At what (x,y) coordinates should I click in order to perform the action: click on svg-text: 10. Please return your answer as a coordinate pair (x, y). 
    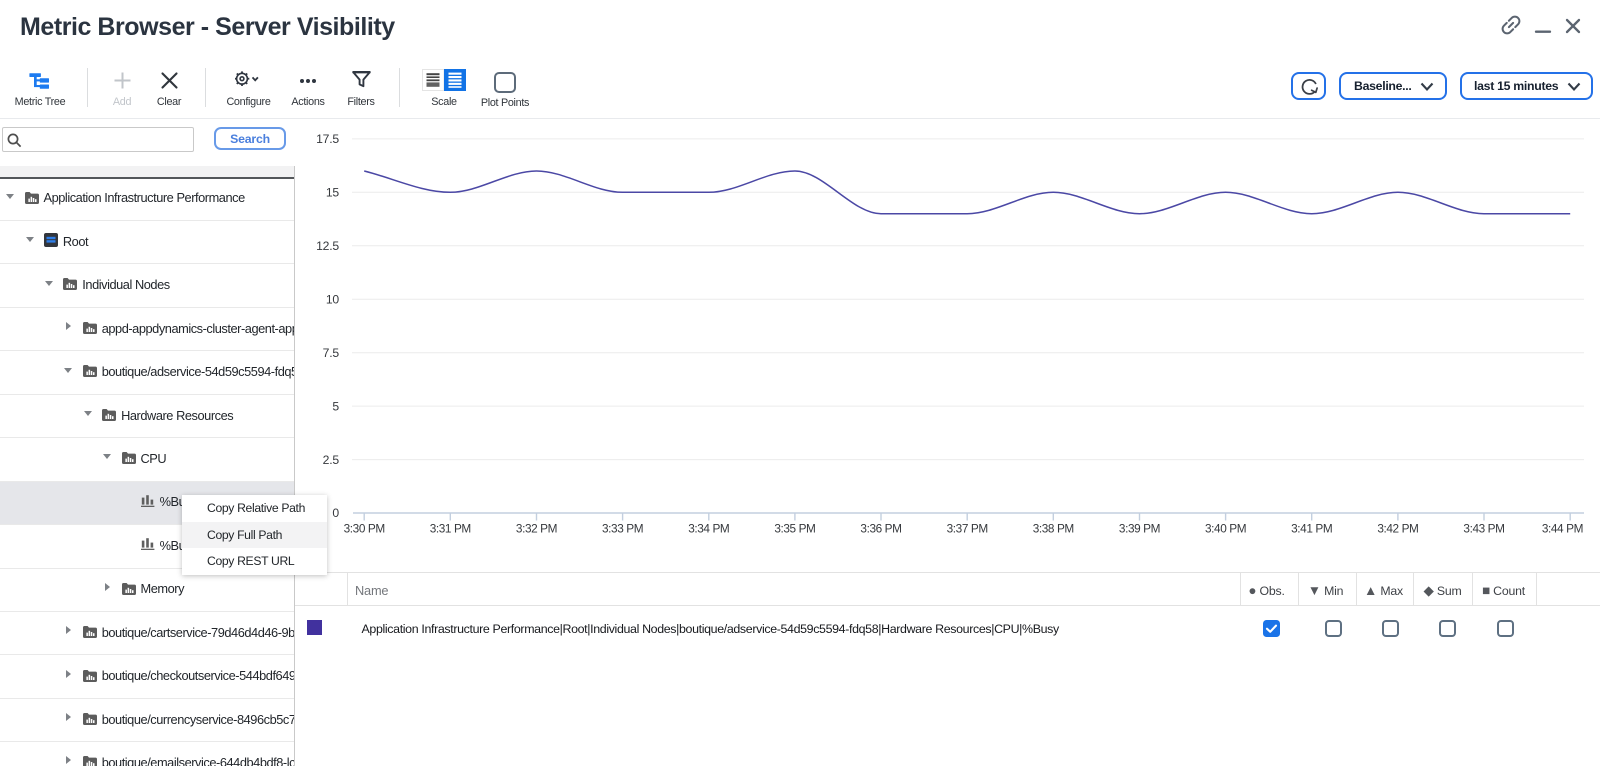
    Looking at the image, I should click on (333, 299).